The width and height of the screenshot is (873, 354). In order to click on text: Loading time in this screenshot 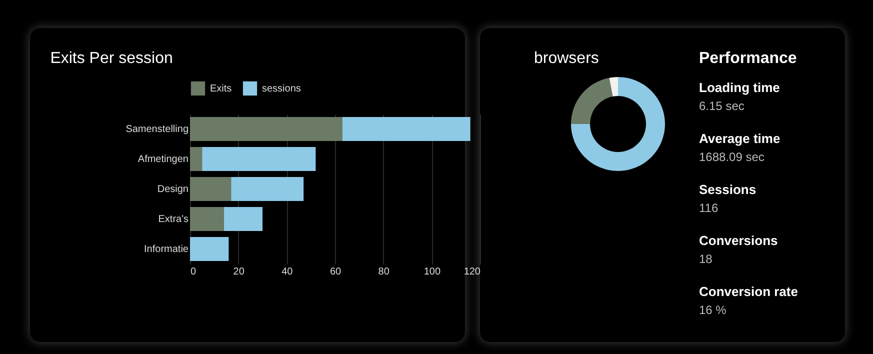, I will do `click(740, 87)`.